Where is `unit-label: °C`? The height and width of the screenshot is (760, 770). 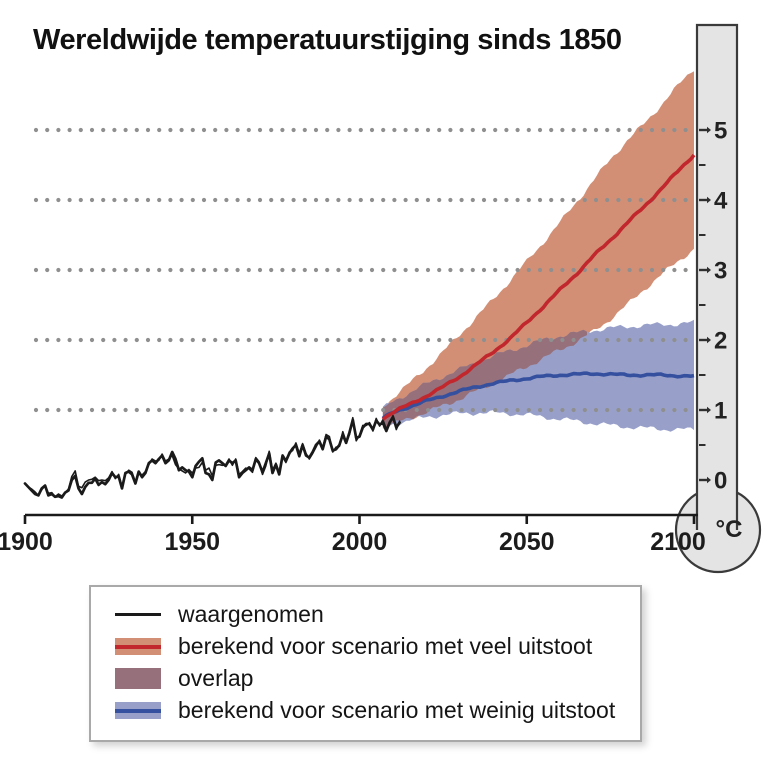
unit-label: °C is located at coordinates (729, 529).